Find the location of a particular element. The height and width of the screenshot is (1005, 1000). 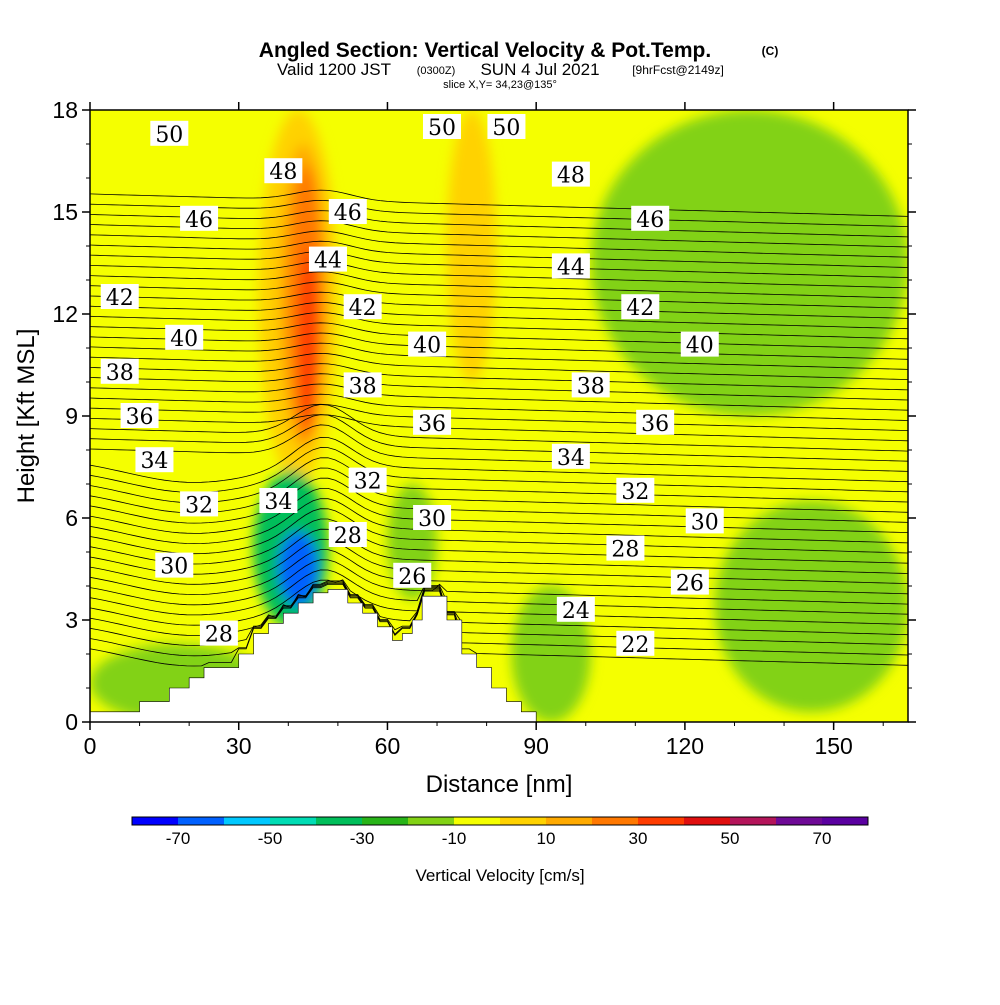

y-tick-label: 18 is located at coordinates (65, 110).